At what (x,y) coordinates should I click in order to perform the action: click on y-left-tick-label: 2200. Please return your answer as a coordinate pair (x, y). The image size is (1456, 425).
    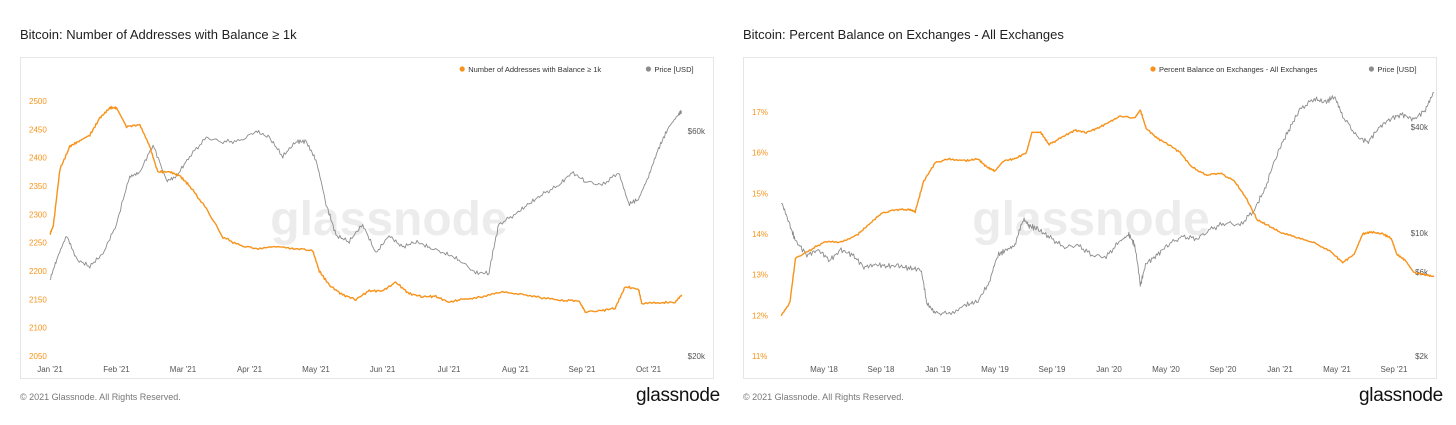
    Looking at the image, I should click on (38, 271).